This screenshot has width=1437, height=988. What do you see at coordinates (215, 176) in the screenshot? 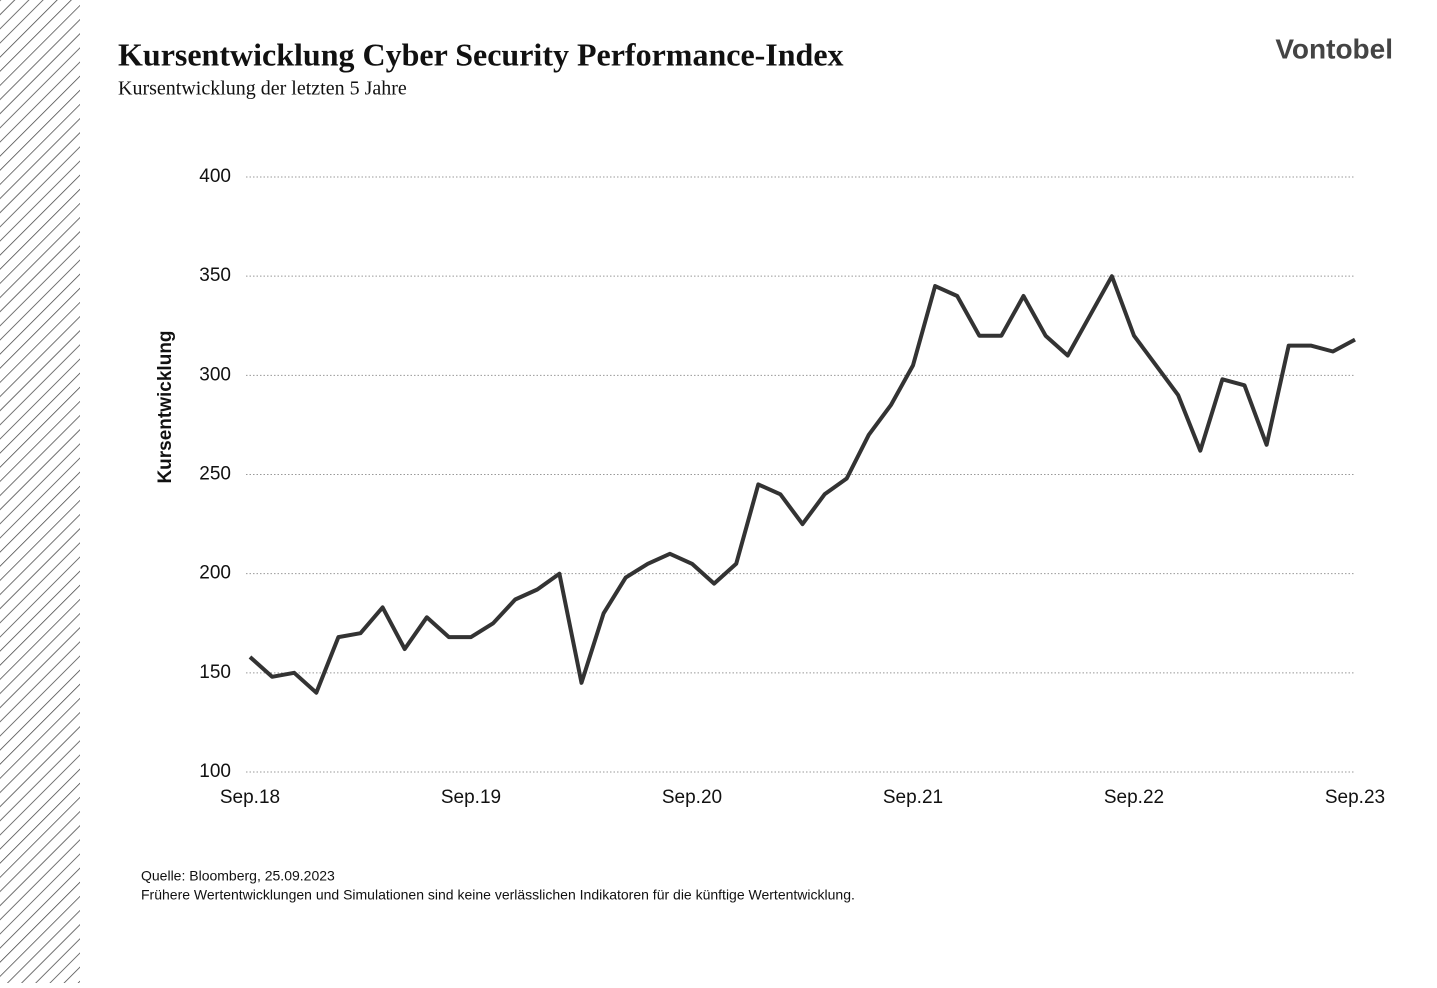
I see `y-tick-label: 400` at bounding box center [215, 176].